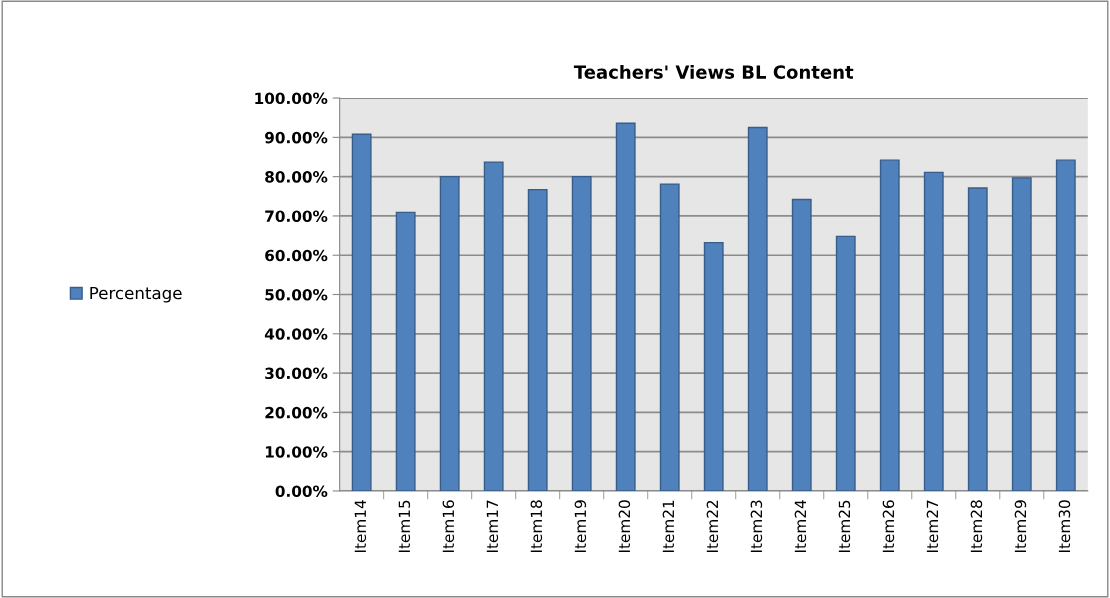 The image size is (1110, 598). Describe the element at coordinates (932, 526) in the screenshot. I see `x-tick-label: Item27` at that location.